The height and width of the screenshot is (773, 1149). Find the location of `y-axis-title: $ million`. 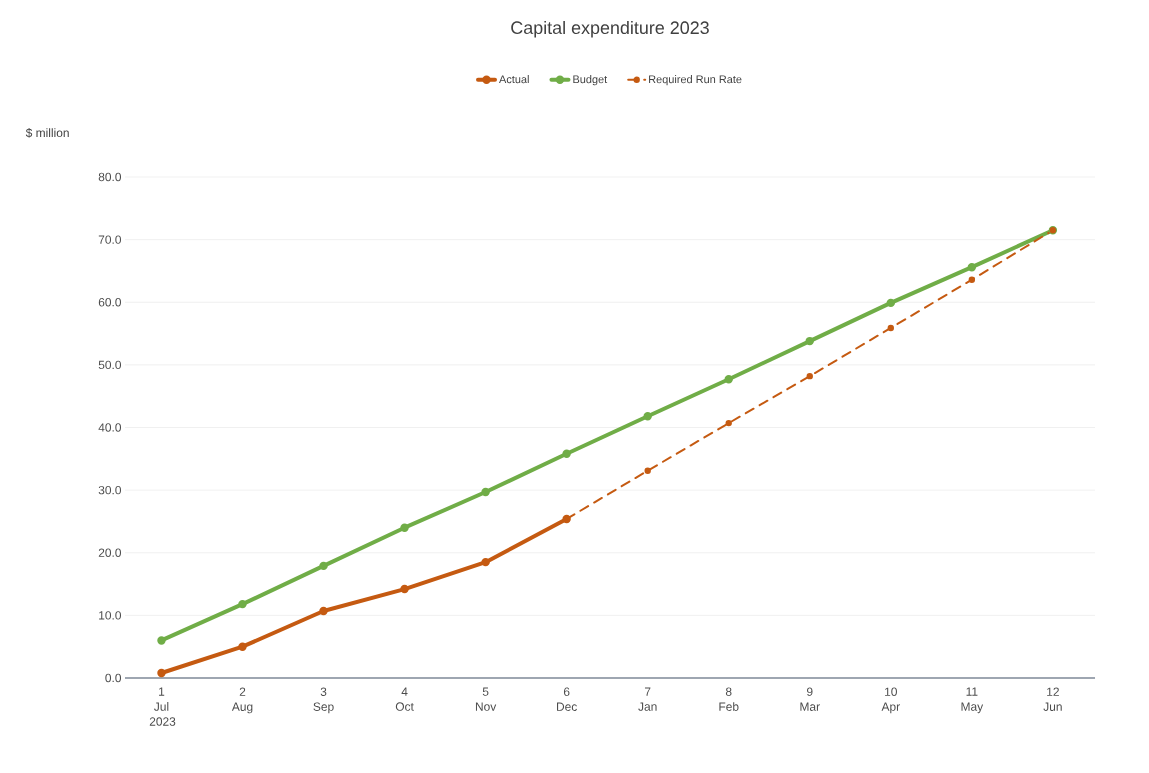

y-axis-title: $ million is located at coordinates (47, 133).